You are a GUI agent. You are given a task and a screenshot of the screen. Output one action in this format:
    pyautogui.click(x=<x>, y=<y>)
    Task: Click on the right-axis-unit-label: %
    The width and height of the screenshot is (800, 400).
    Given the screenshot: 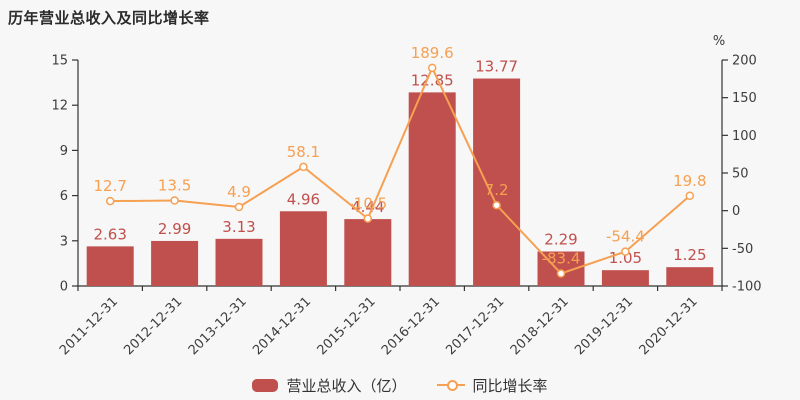 What is the action you would take?
    pyautogui.click(x=719, y=41)
    